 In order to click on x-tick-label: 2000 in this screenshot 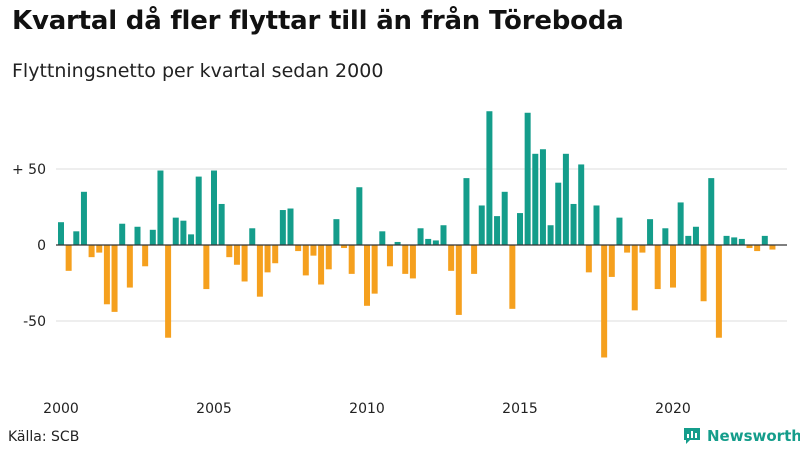, I will do `click(61, 409)`.